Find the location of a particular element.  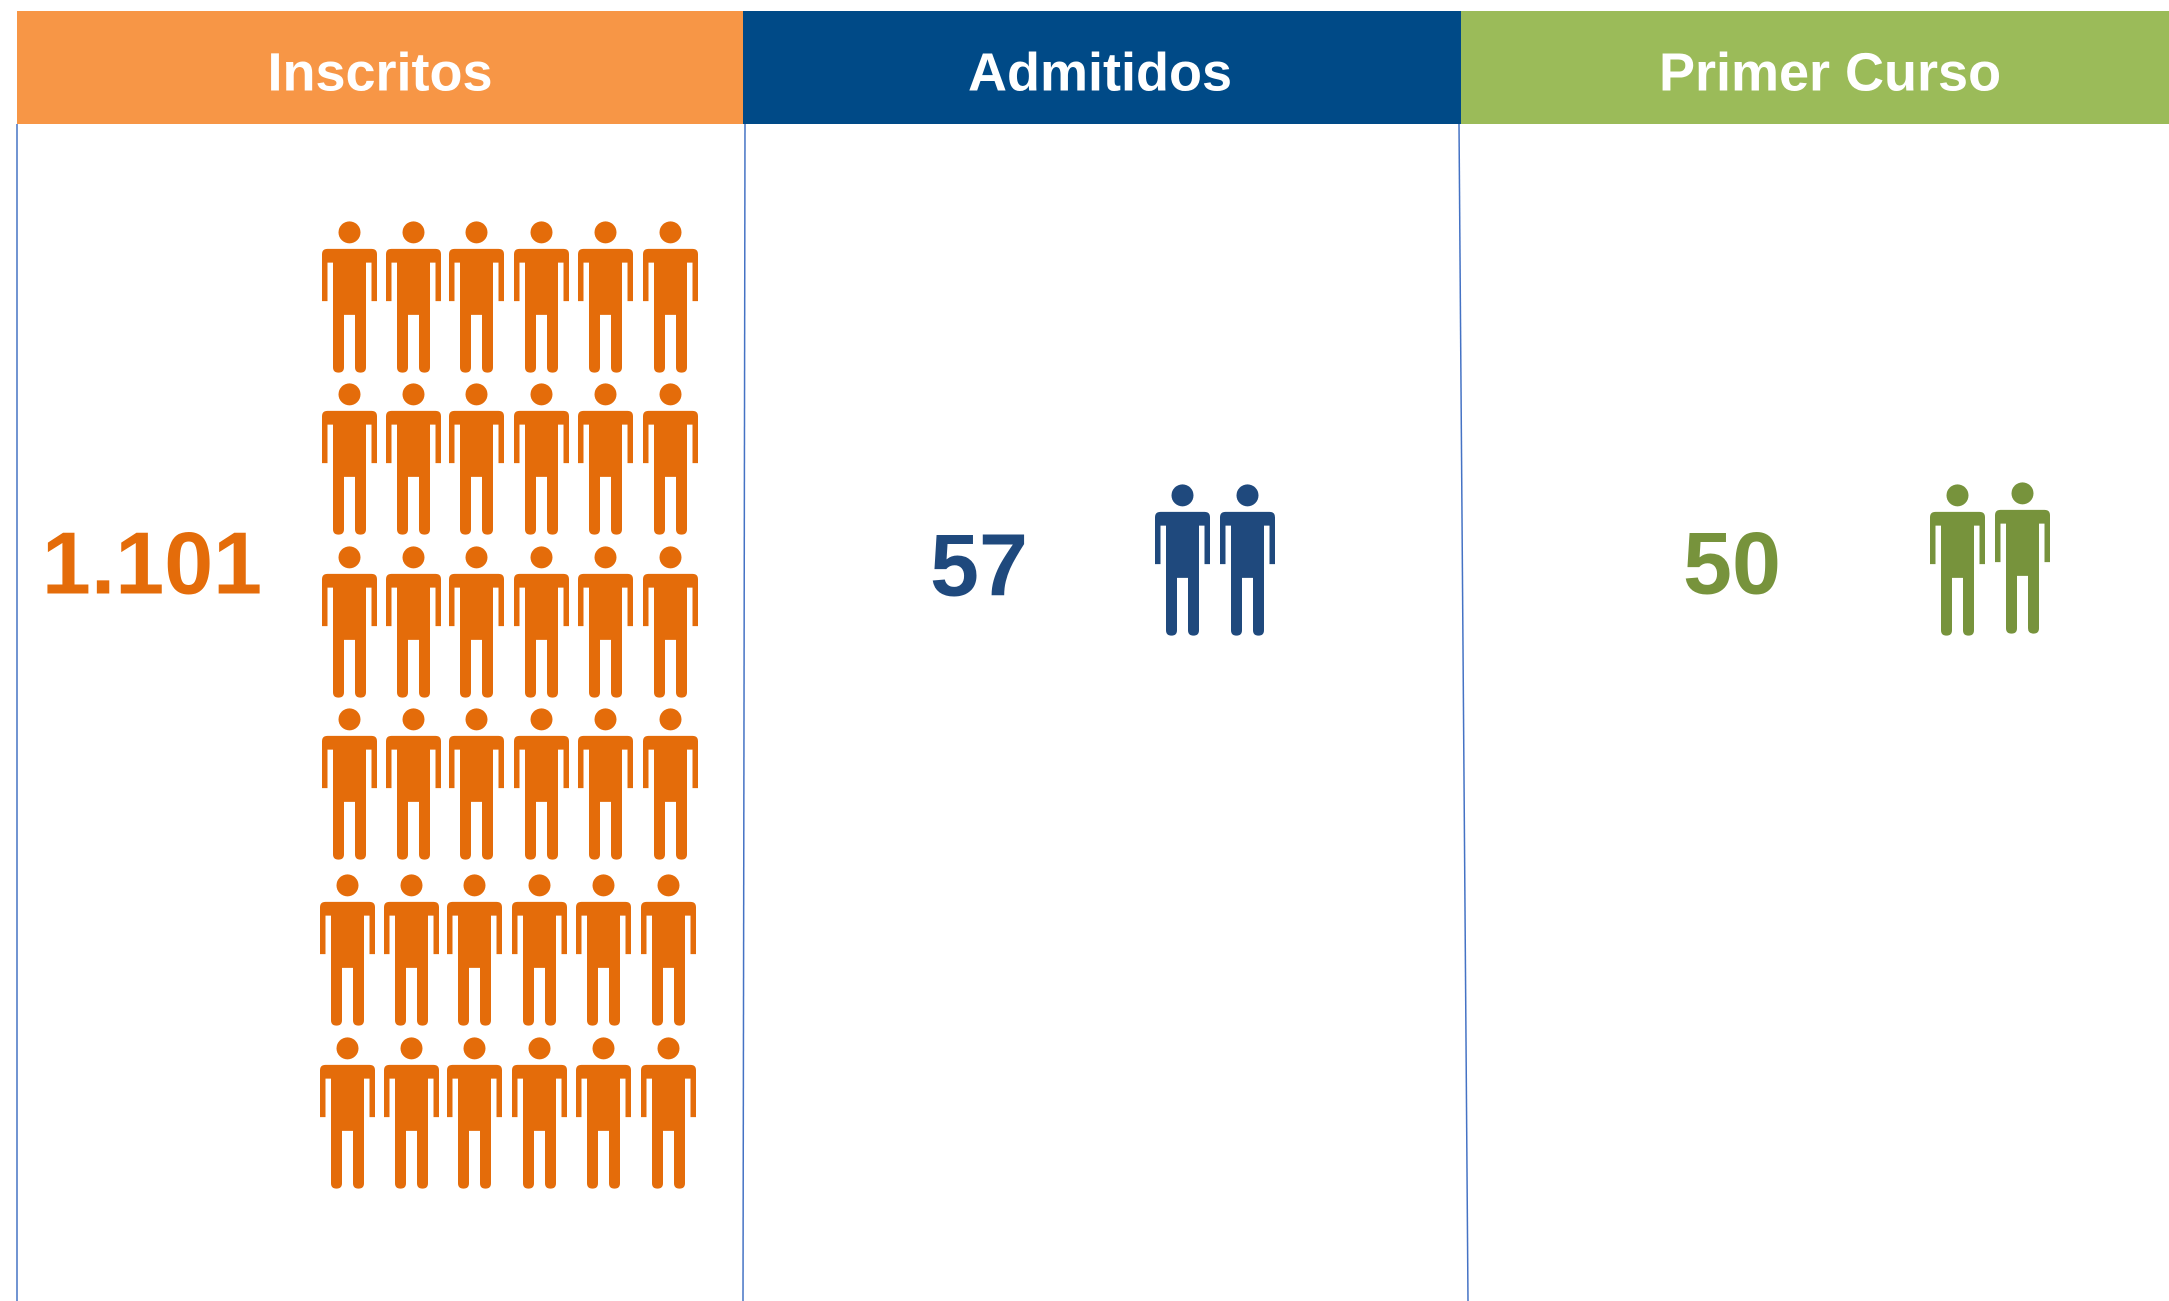

header-text: Primer Curso is located at coordinates (1830, 72).